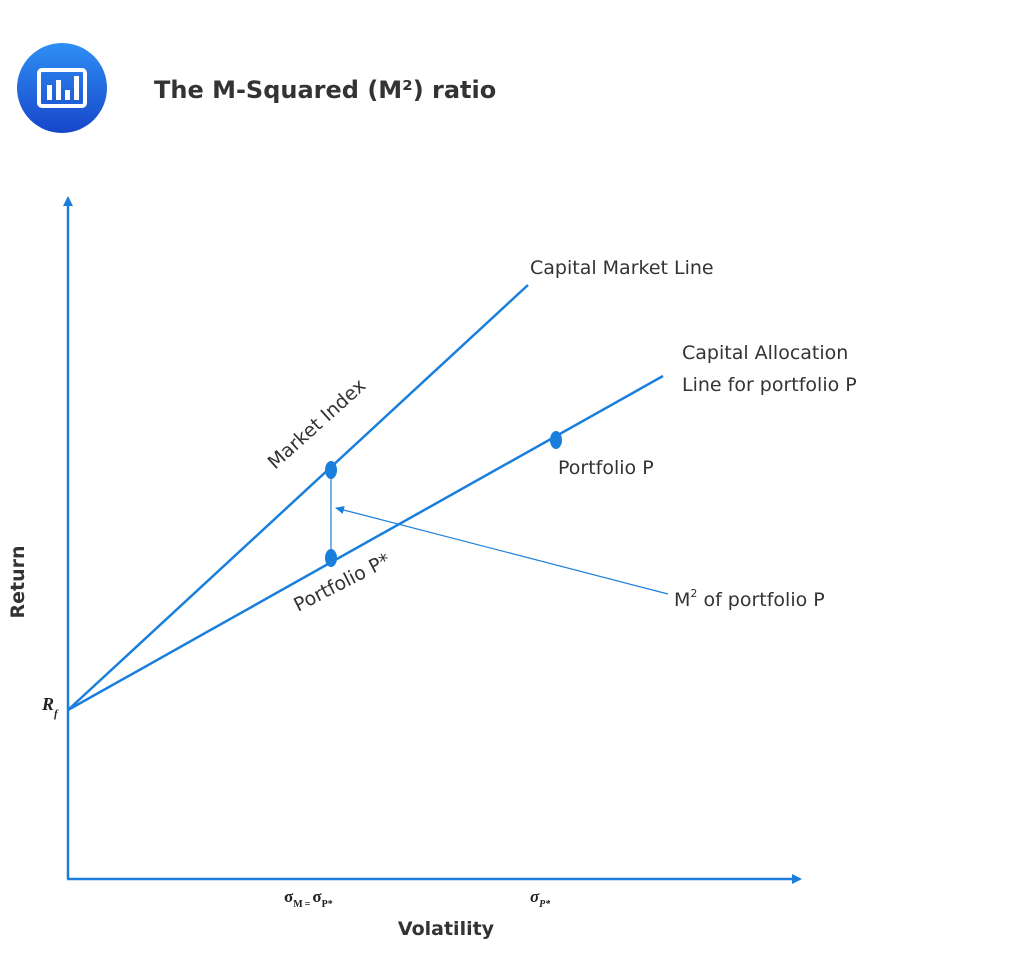 This screenshot has height=954, width=1024. I want to click on market-index-label: Market Index, so click(317, 424).